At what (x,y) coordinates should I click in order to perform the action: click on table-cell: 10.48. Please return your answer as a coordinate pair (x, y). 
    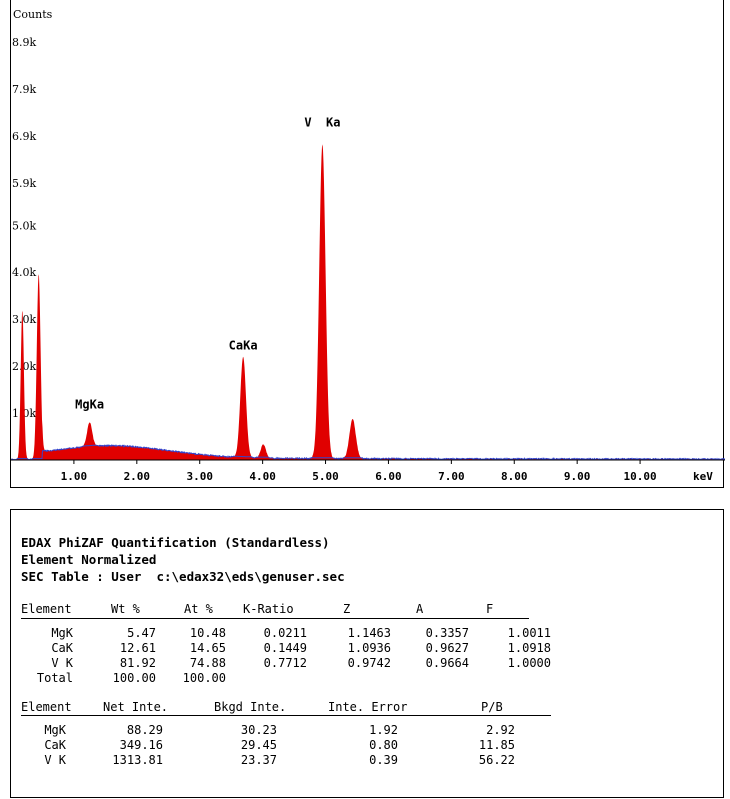
    Looking at the image, I should click on (207, 633).